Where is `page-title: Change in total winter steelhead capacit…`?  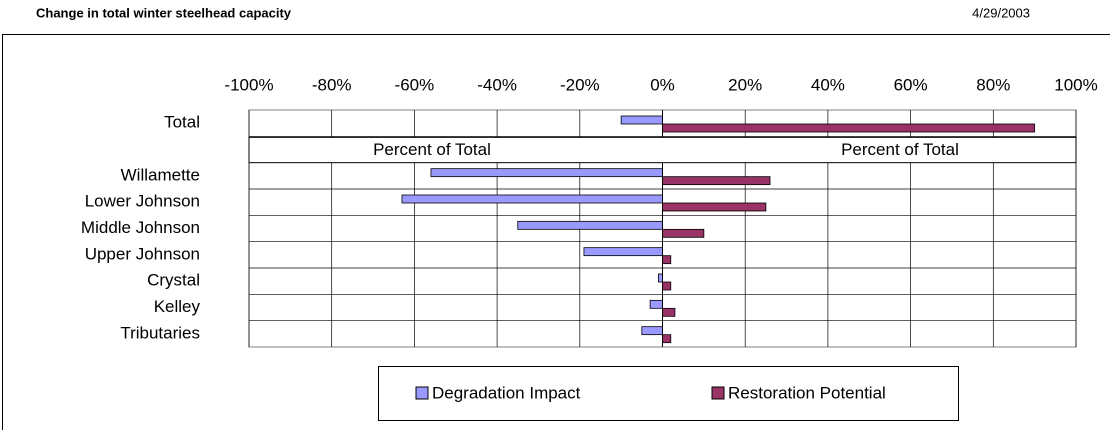
page-title: Change in total winter steelhead capacit… is located at coordinates (164, 12).